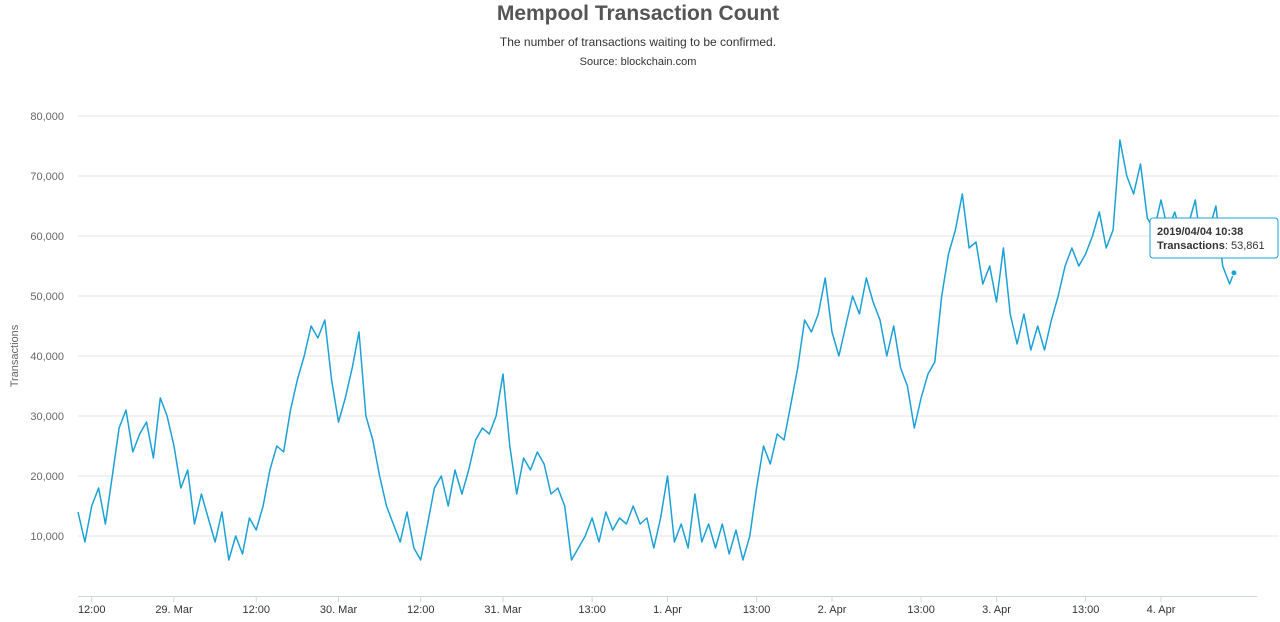 The width and height of the screenshot is (1280, 622). Describe the element at coordinates (667, 610) in the screenshot. I see `x-tick-label: 1. Apr` at that location.